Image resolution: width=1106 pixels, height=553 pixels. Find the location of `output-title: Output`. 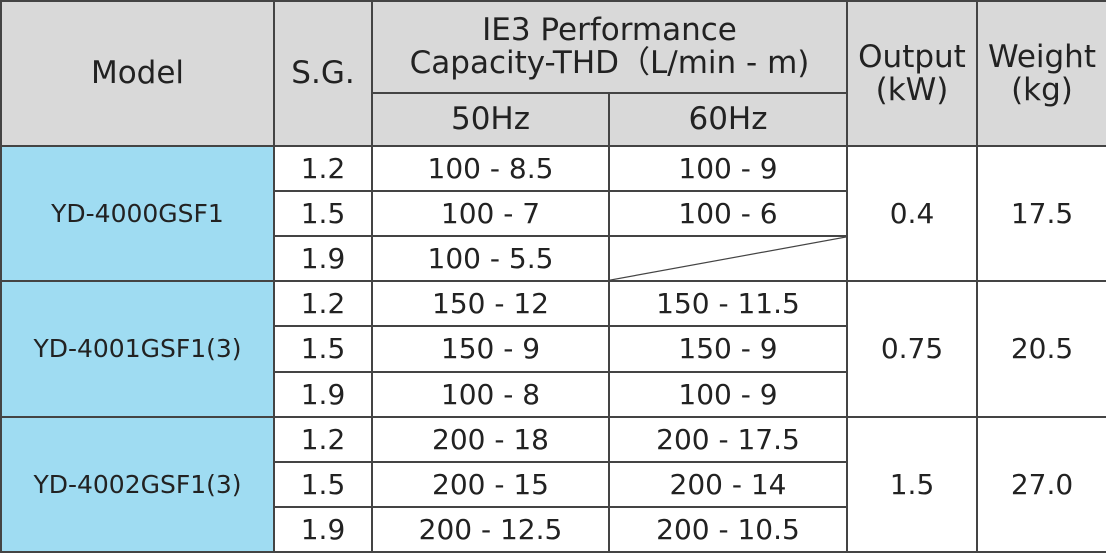

output-title: Output is located at coordinates (912, 56).